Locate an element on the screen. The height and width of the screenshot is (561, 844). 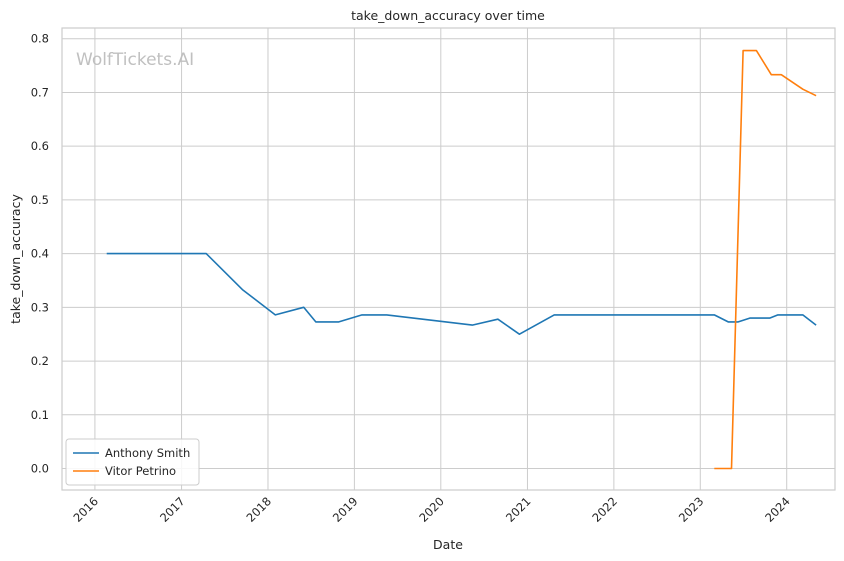
y-tick-label: 0.1 is located at coordinates (40, 415).